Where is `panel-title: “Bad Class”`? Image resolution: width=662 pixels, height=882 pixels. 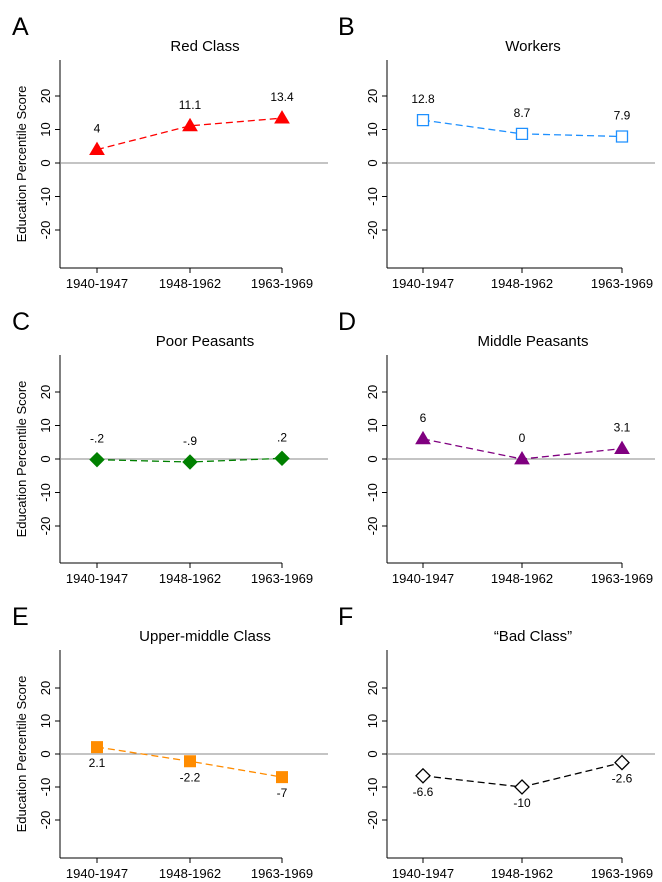 panel-title: “Bad Class” is located at coordinates (533, 636).